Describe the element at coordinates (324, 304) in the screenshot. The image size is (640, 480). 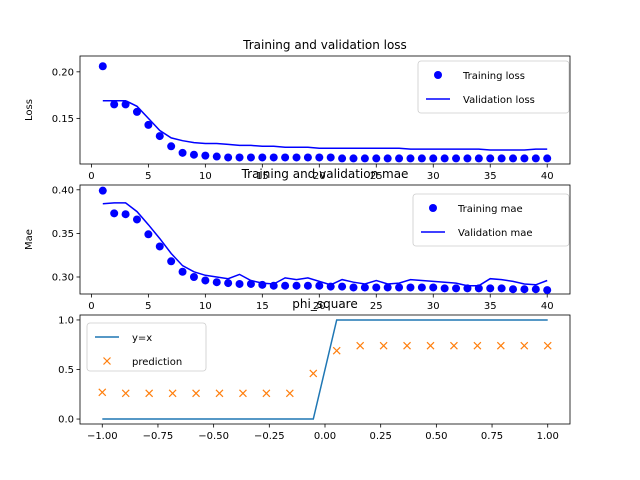
I see `chart-title: phi_square` at that location.